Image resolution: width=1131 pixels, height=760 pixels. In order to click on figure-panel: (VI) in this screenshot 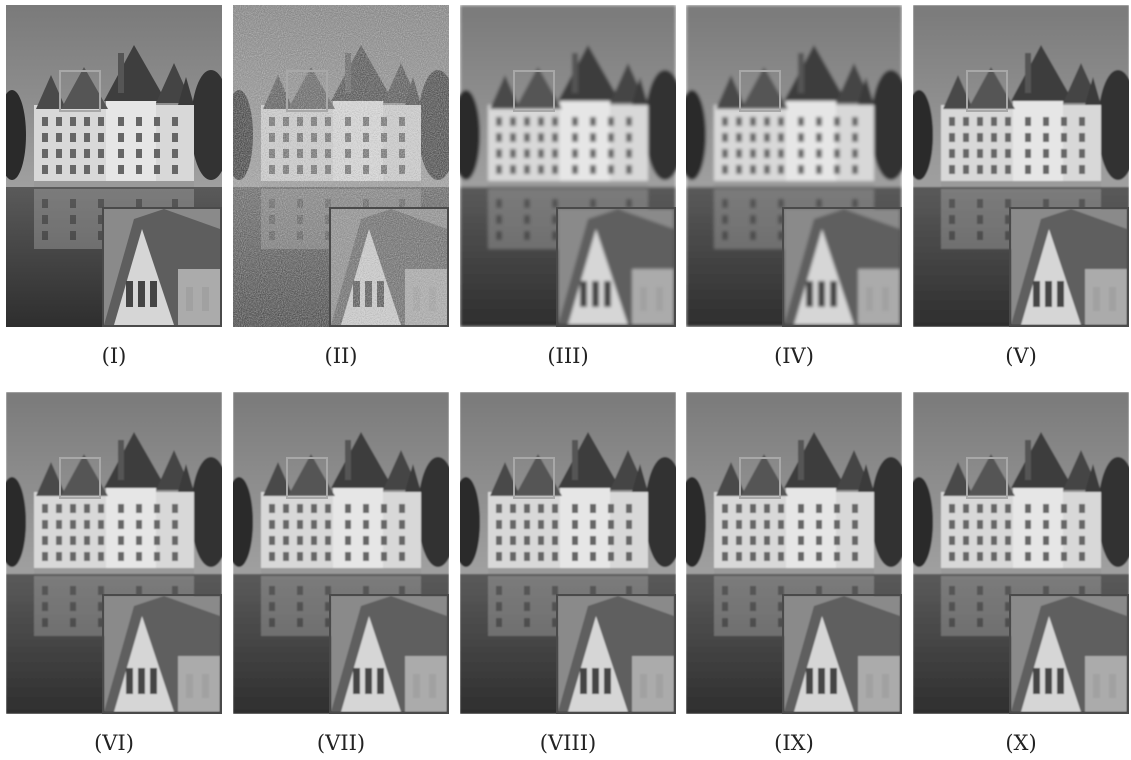, I will do `click(114, 573)`.